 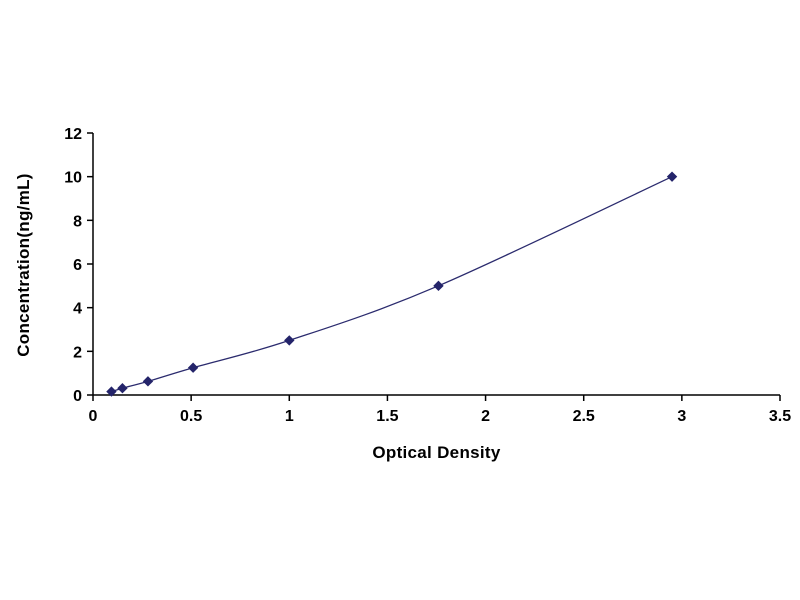 What do you see at coordinates (77, 396) in the screenshot?
I see `y-tick-label: 0` at bounding box center [77, 396].